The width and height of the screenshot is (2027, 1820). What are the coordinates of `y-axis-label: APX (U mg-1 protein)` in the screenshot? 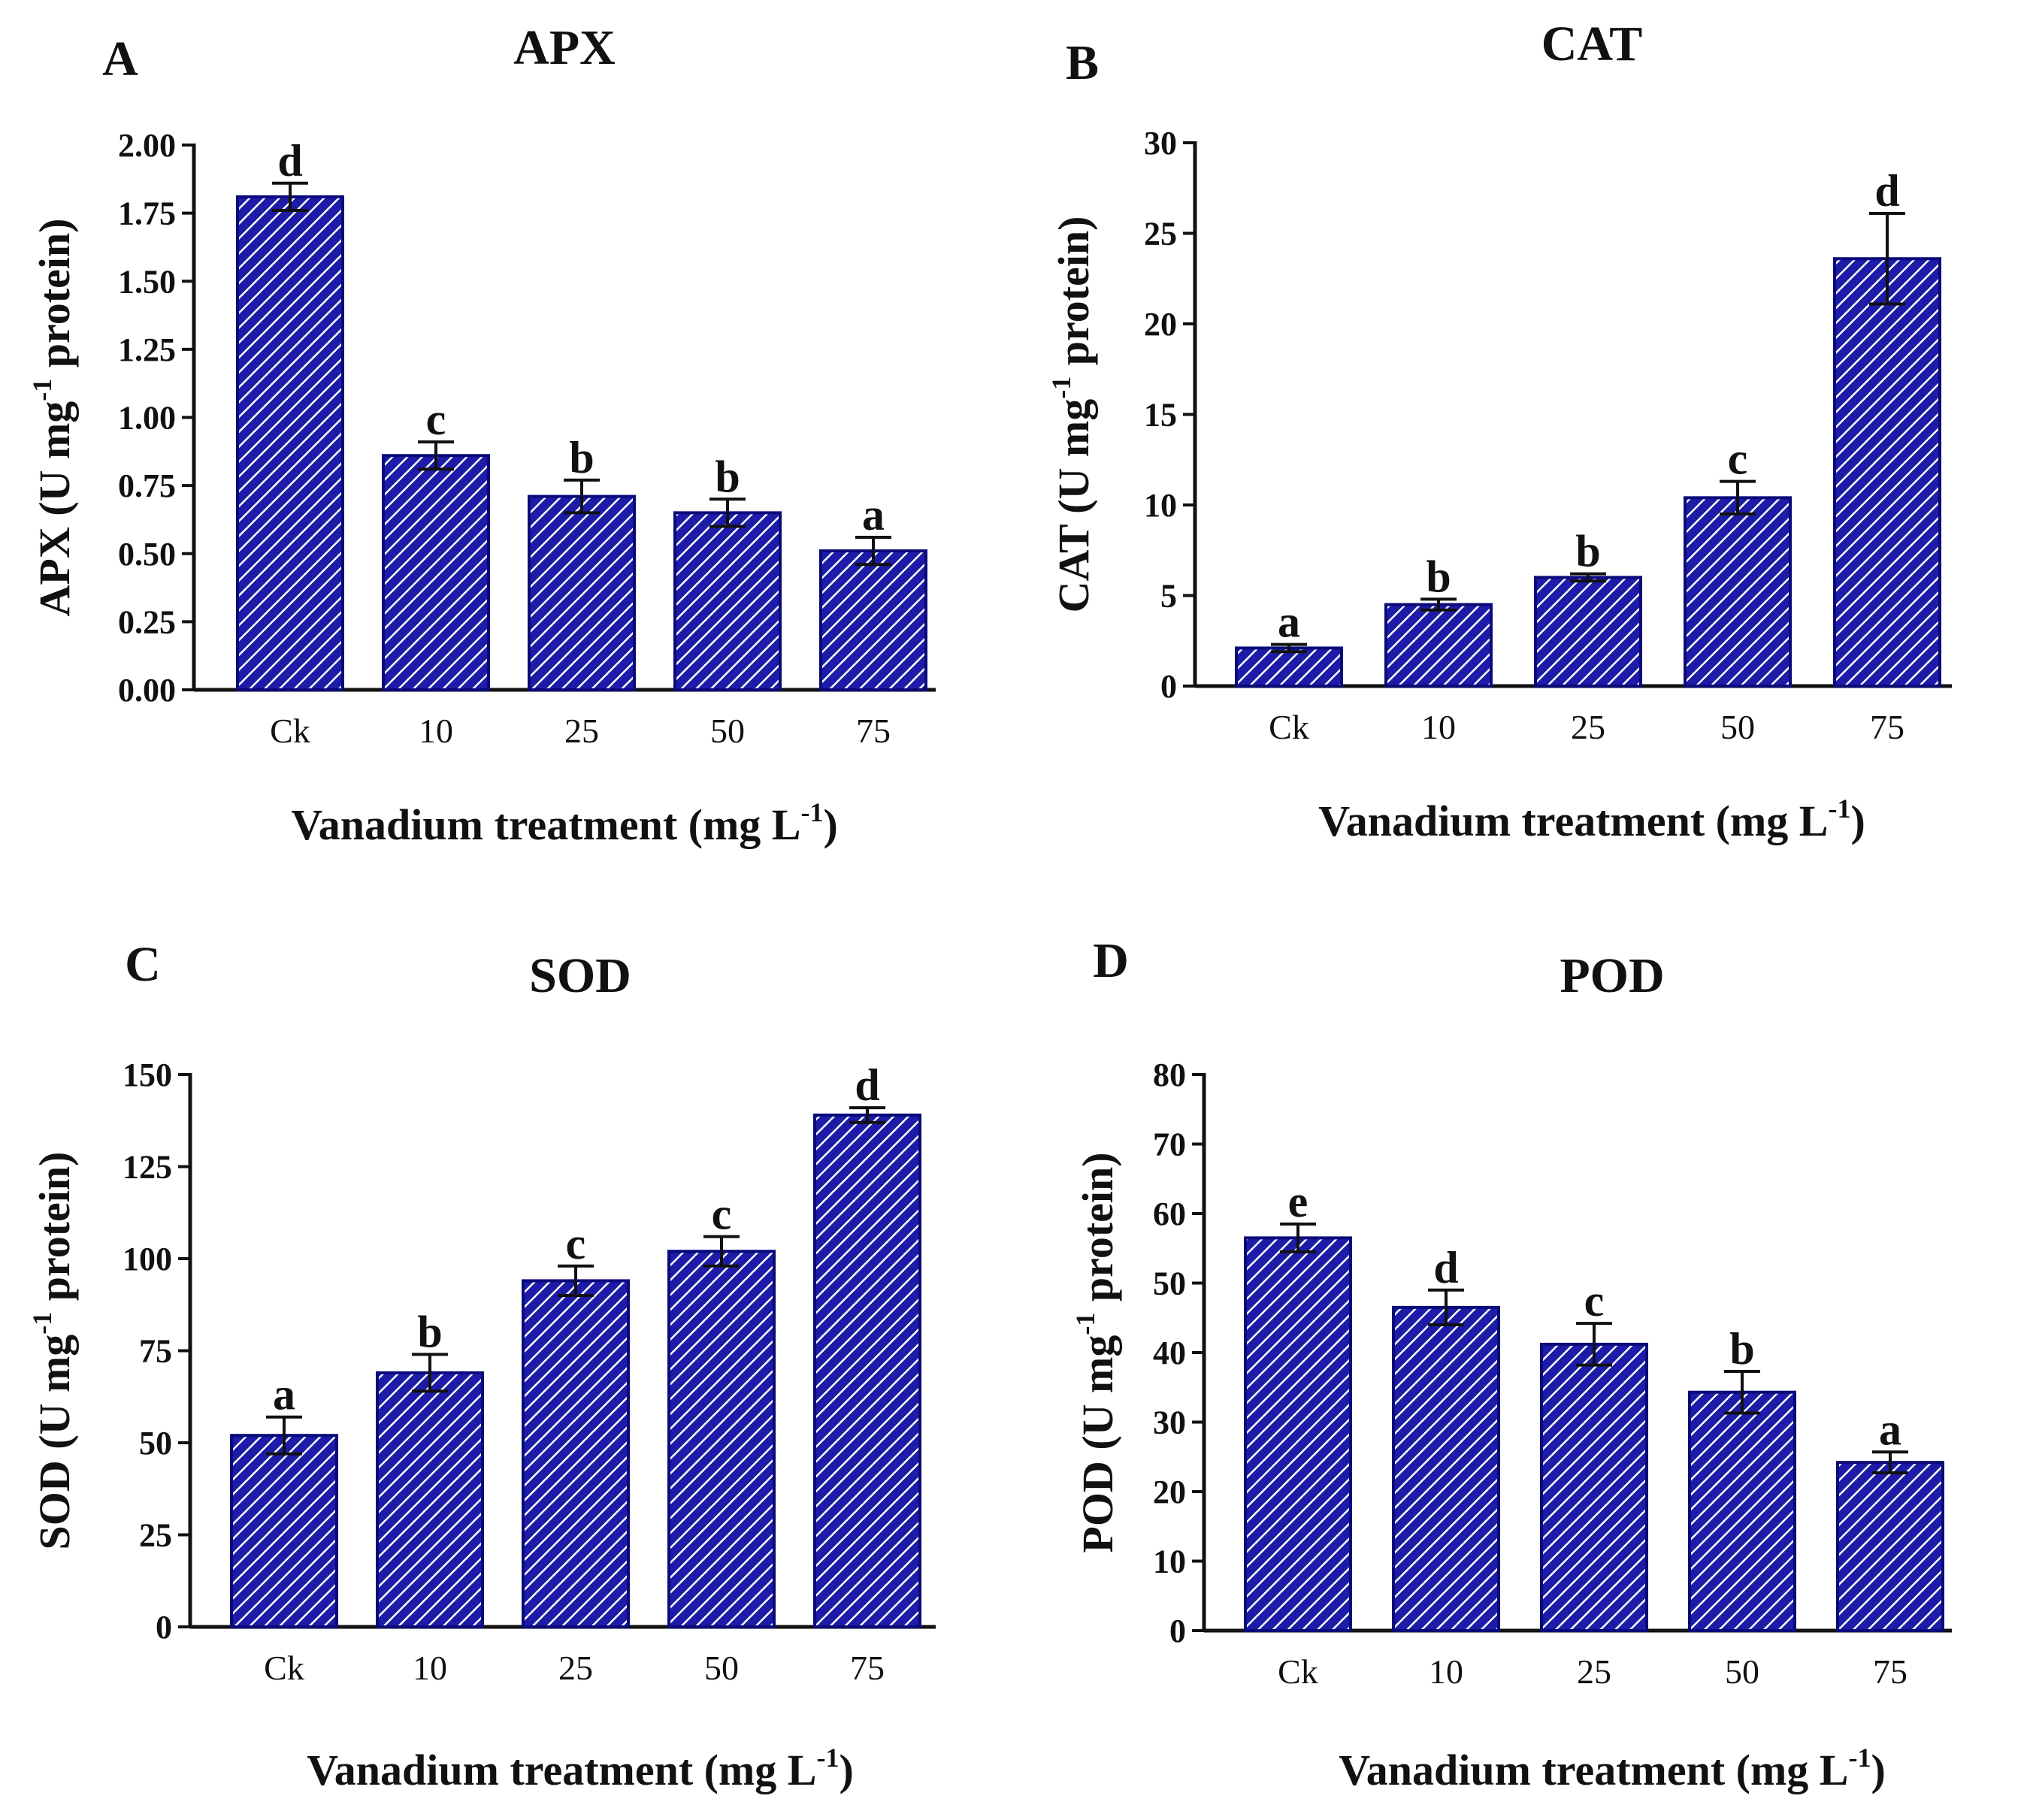 It's located at (53, 418).